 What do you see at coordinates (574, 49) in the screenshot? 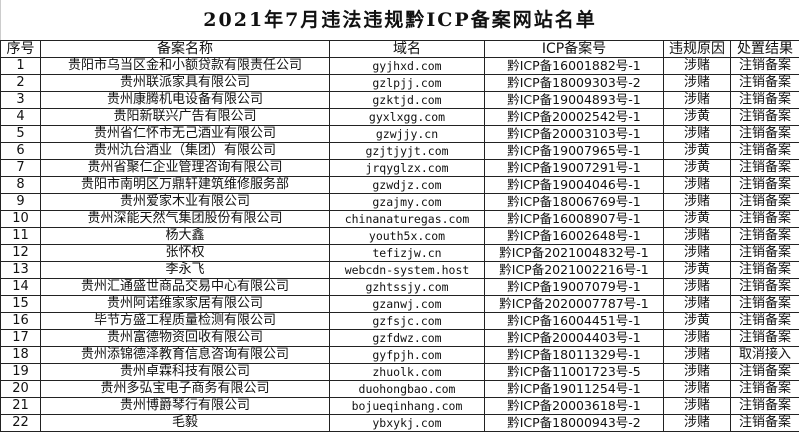
I see `header-icp: ICP备案号` at bounding box center [574, 49].